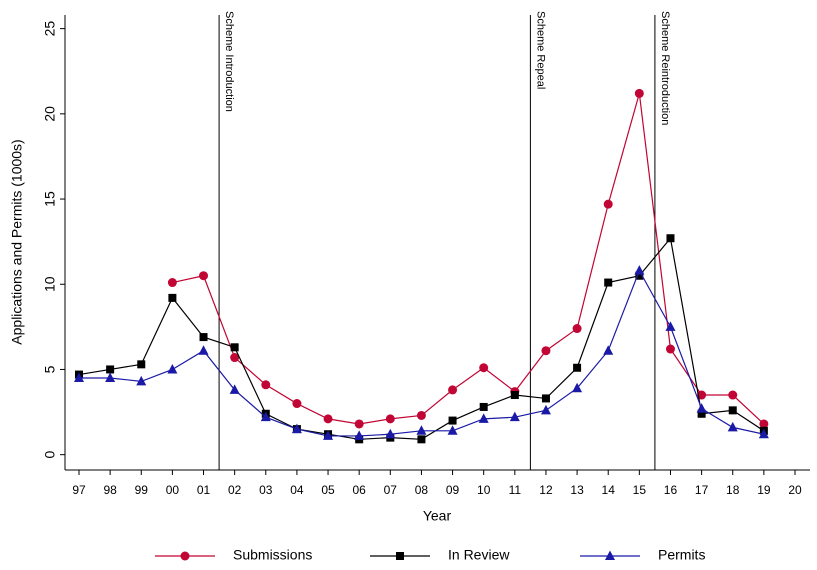 Image resolution: width=817 pixels, height=570 pixels. I want to click on x-axis-title: Year, so click(437, 516).